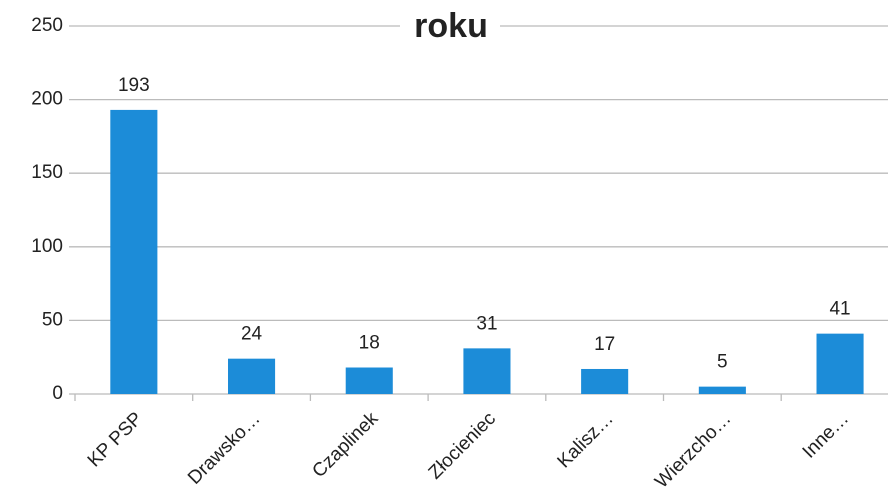 The width and height of the screenshot is (888, 496). What do you see at coordinates (604, 344) in the screenshot?
I see `value-label: 17` at bounding box center [604, 344].